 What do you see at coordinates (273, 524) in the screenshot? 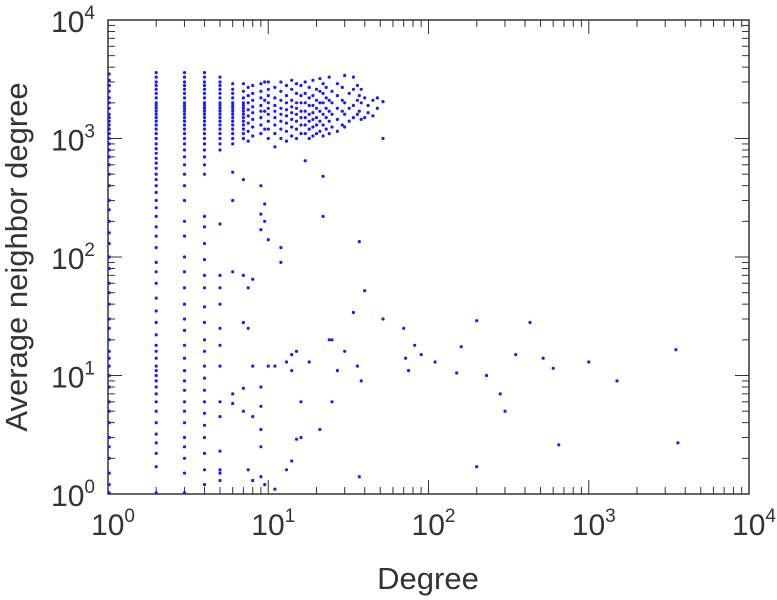
I see `x-tick-label: 101` at bounding box center [273, 524].